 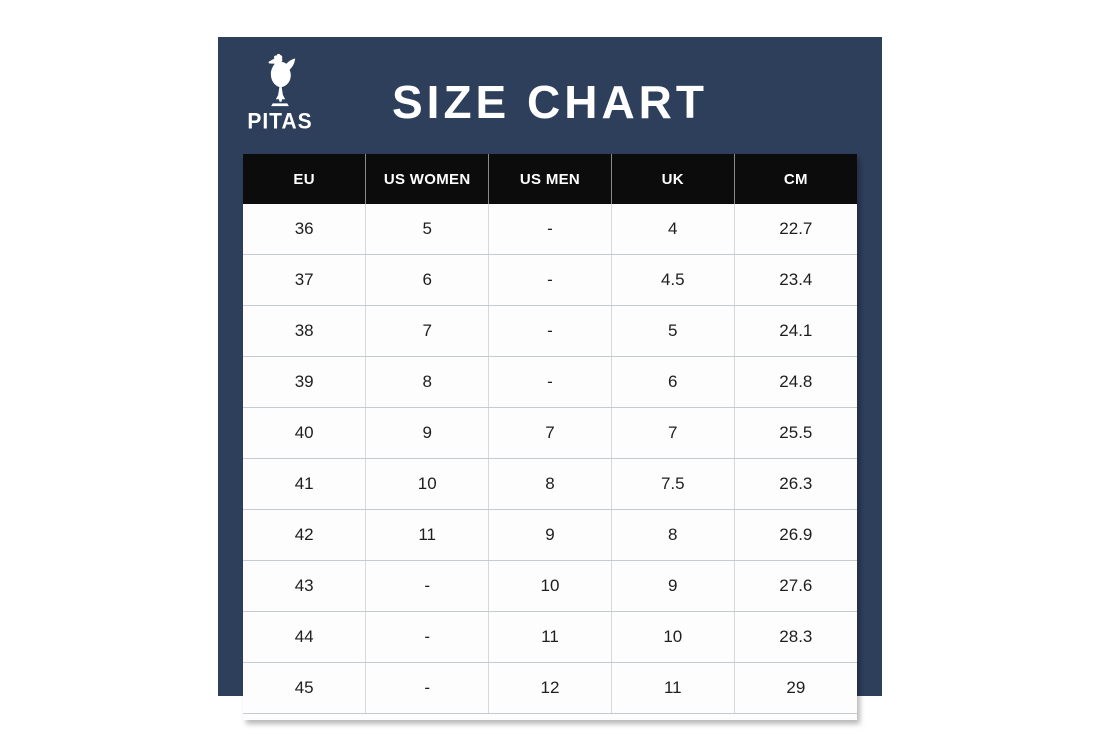 I want to click on table-row: 36 5-4 22.7, so click(x=550, y=229).